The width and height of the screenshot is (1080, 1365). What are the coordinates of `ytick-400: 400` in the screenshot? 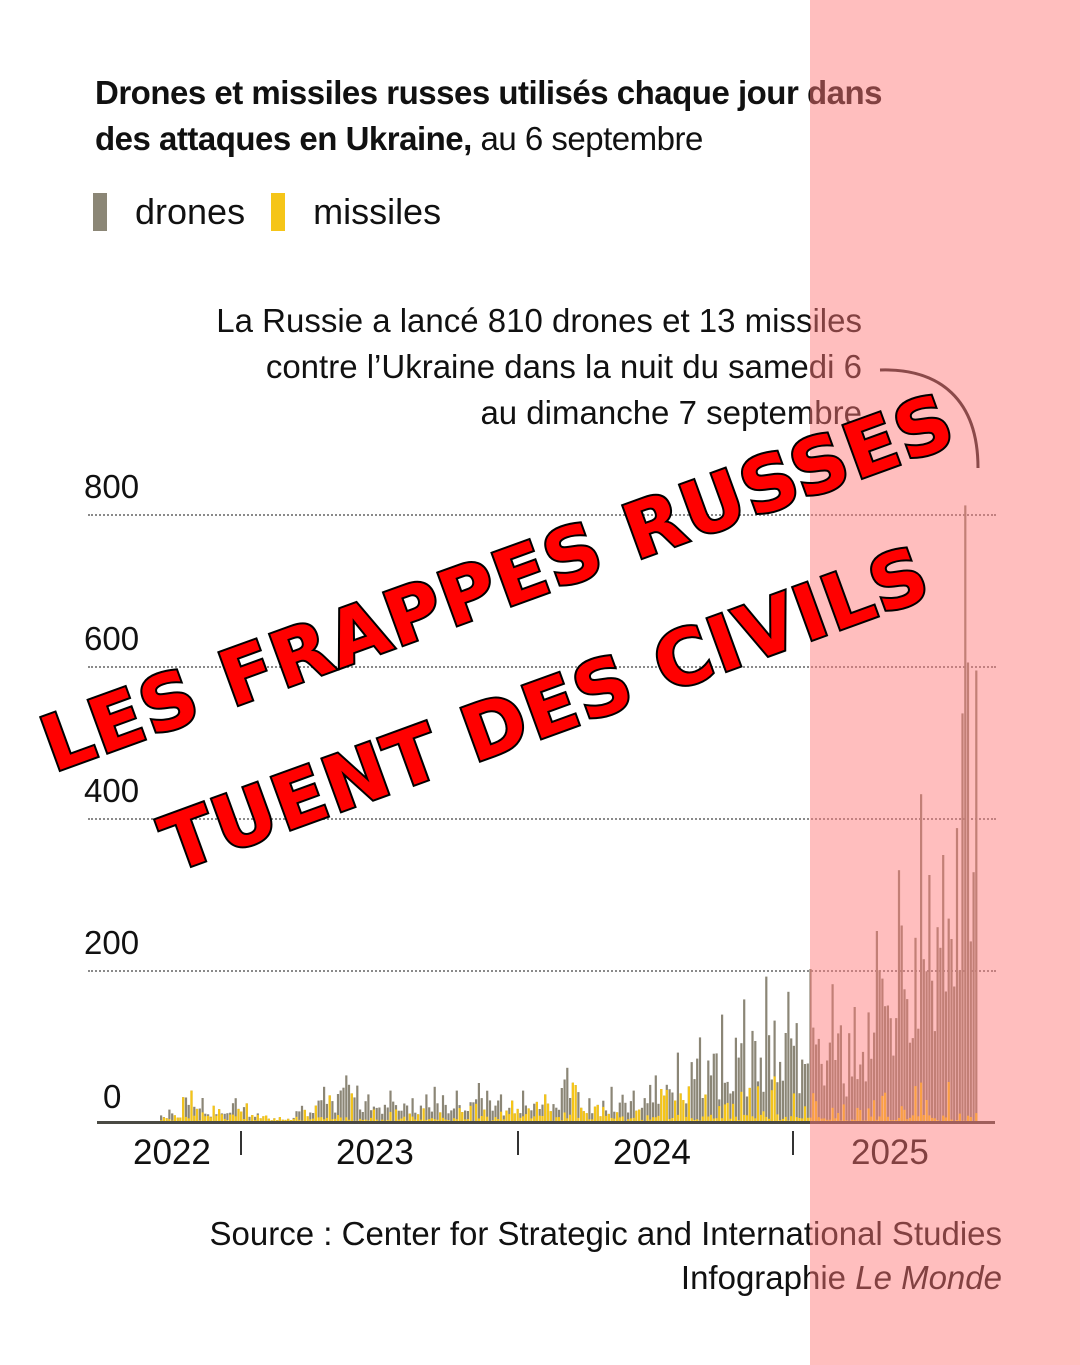 It's located at (112, 790).